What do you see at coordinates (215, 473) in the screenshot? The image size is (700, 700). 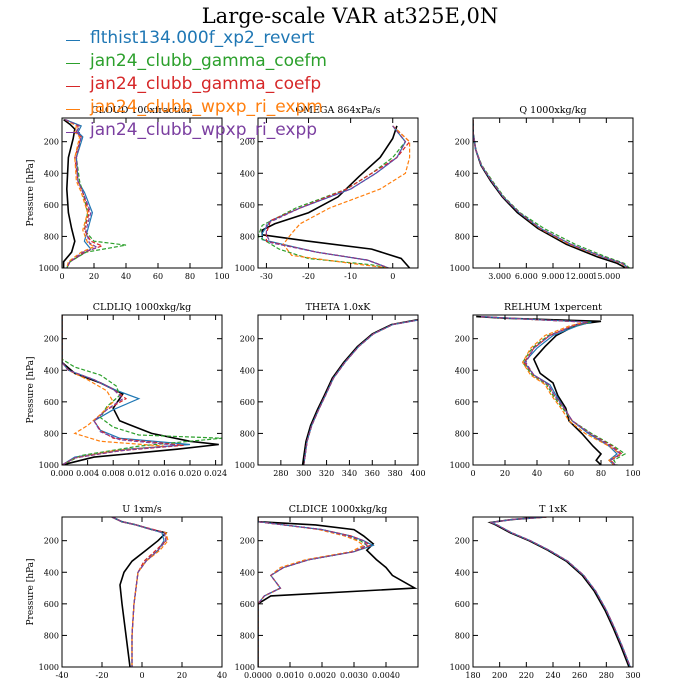 I see `x-tick-label: 0.024` at bounding box center [215, 473].